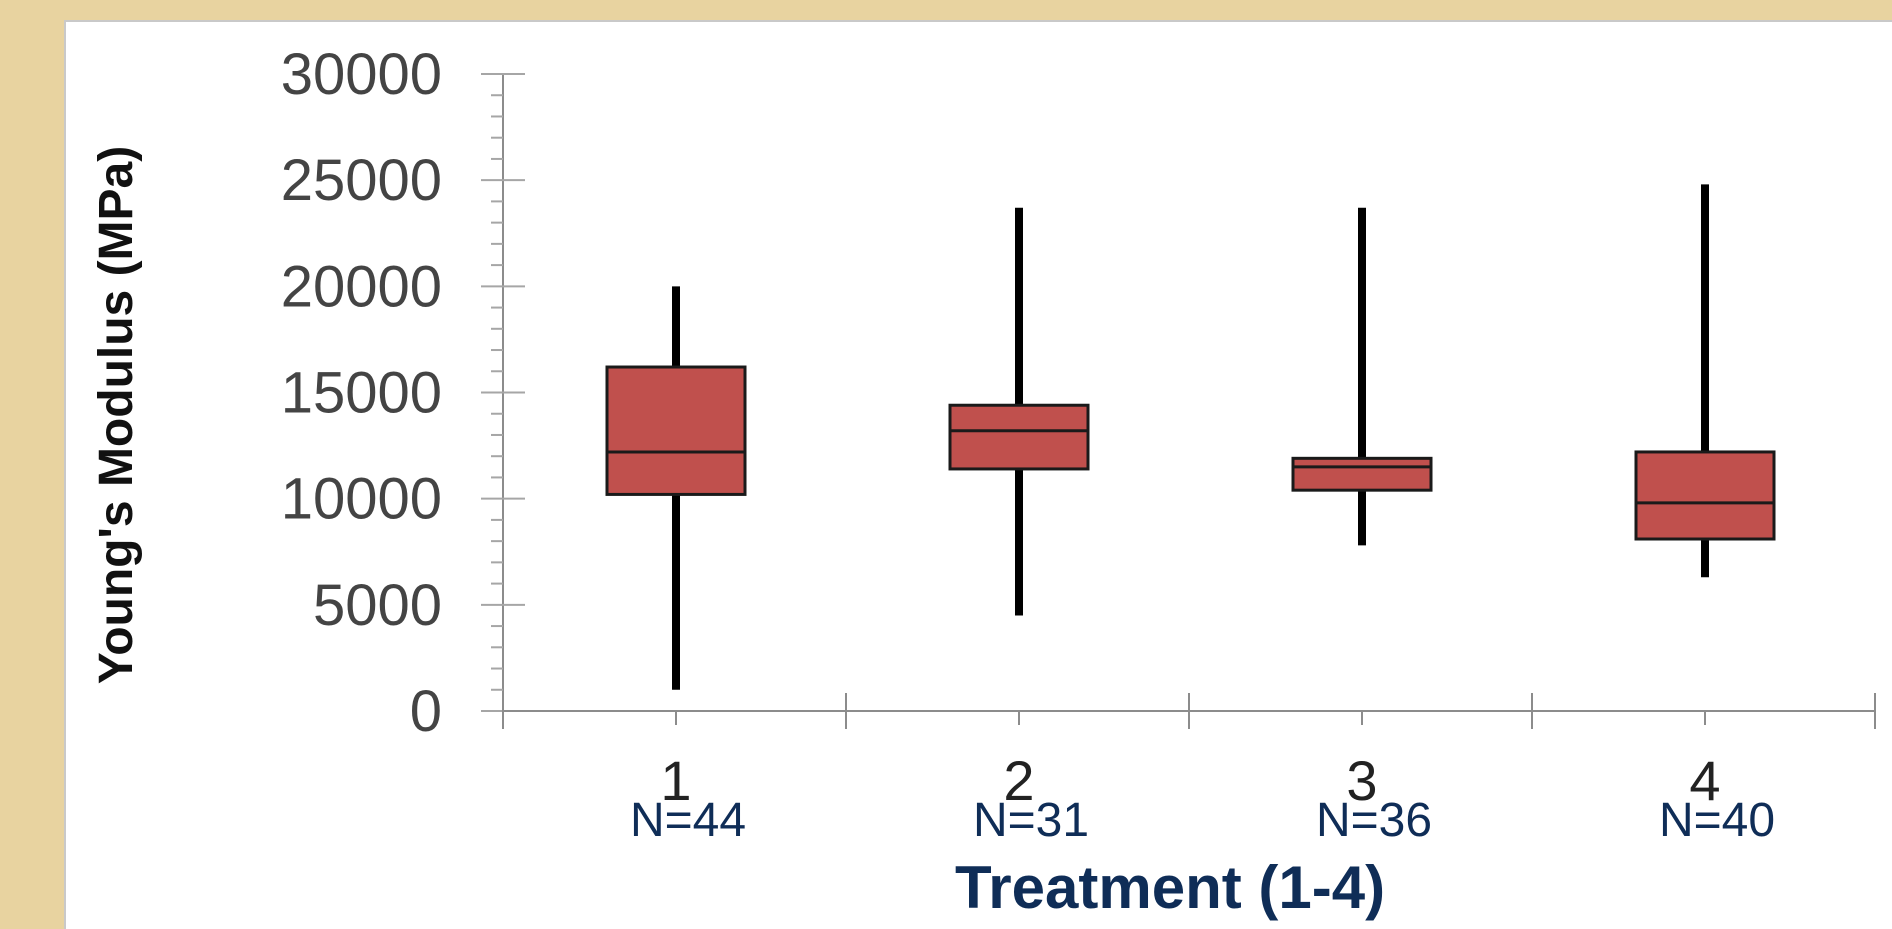 This screenshot has height=929, width=1892. Describe the element at coordinates (675, 780) in the screenshot. I see `x-tick-label: 1` at that location.